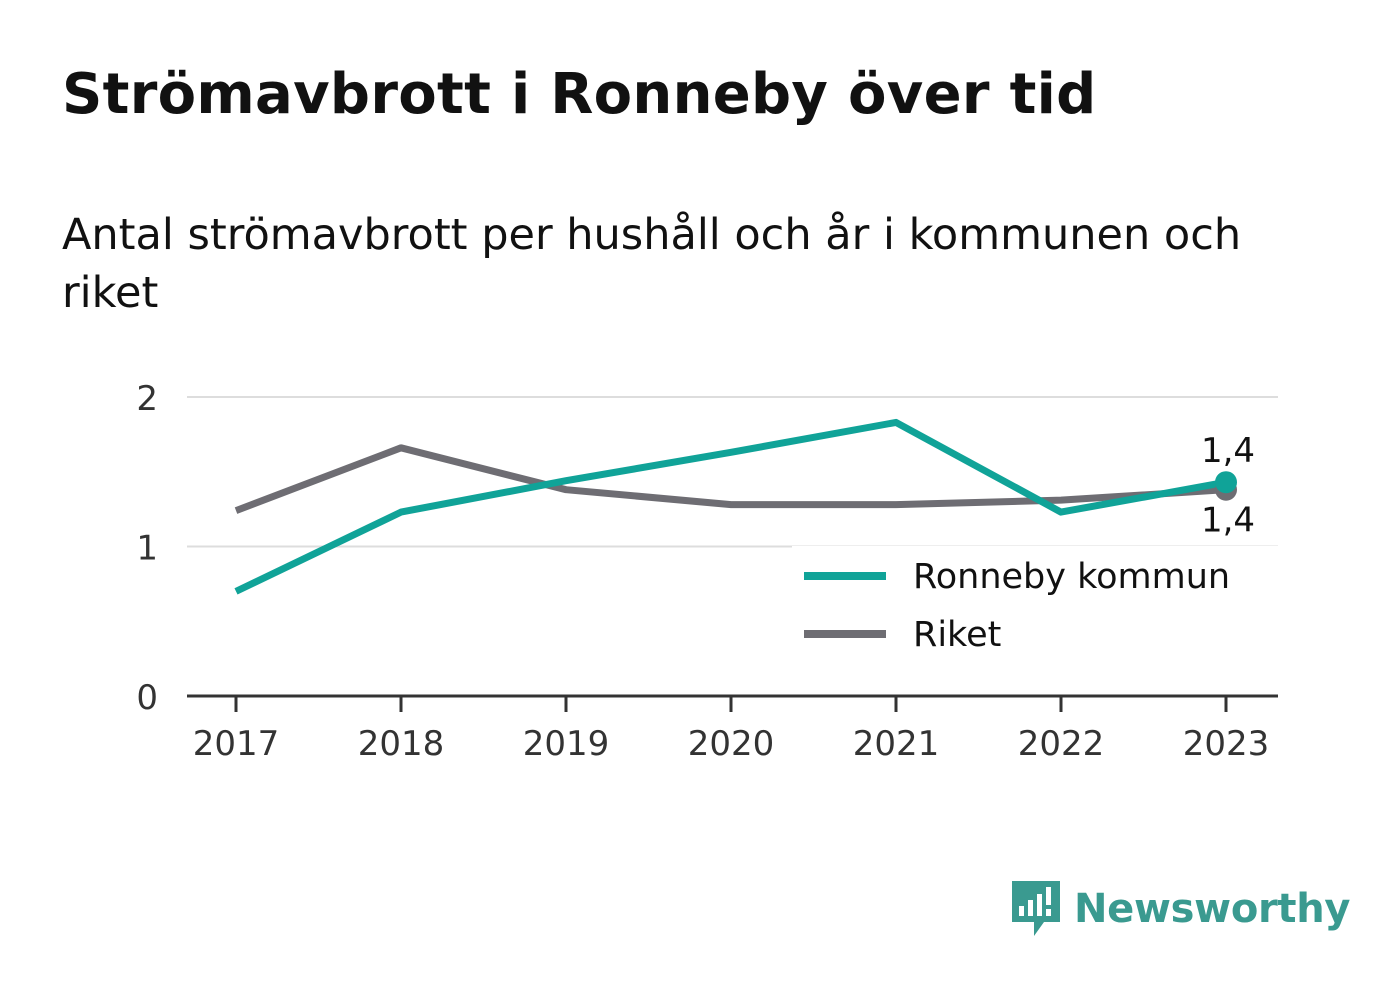 The width and height of the screenshot is (1382, 999). What do you see at coordinates (566, 744) in the screenshot?
I see `x-tick-label: 2019` at bounding box center [566, 744].